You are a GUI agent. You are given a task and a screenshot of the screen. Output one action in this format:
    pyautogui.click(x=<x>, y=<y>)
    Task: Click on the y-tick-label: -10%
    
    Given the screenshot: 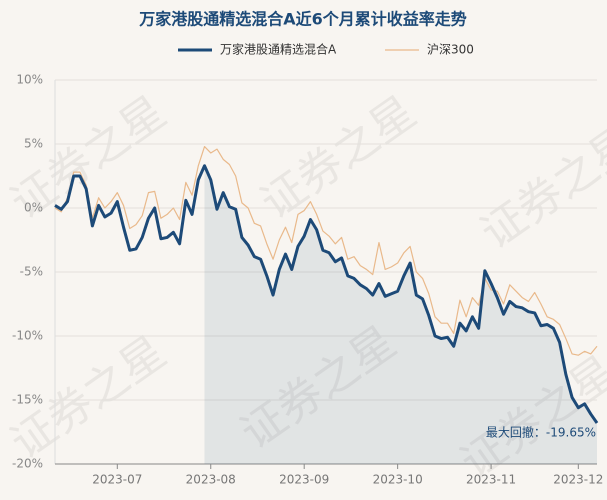 What is the action you would take?
    pyautogui.click(x=27, y=336)
    